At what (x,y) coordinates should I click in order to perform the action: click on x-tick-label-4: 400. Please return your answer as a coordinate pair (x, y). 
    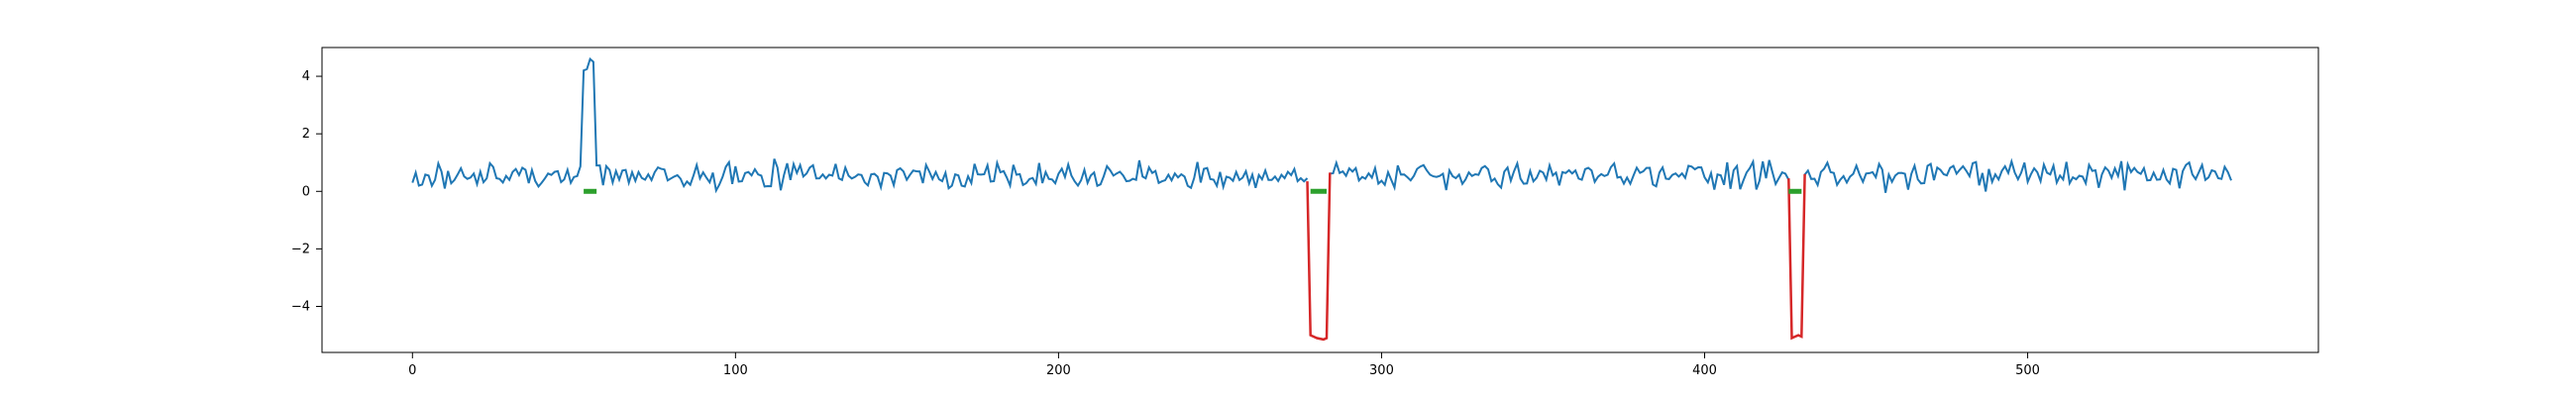
    Looking at the image, I should click on (1704, 370).